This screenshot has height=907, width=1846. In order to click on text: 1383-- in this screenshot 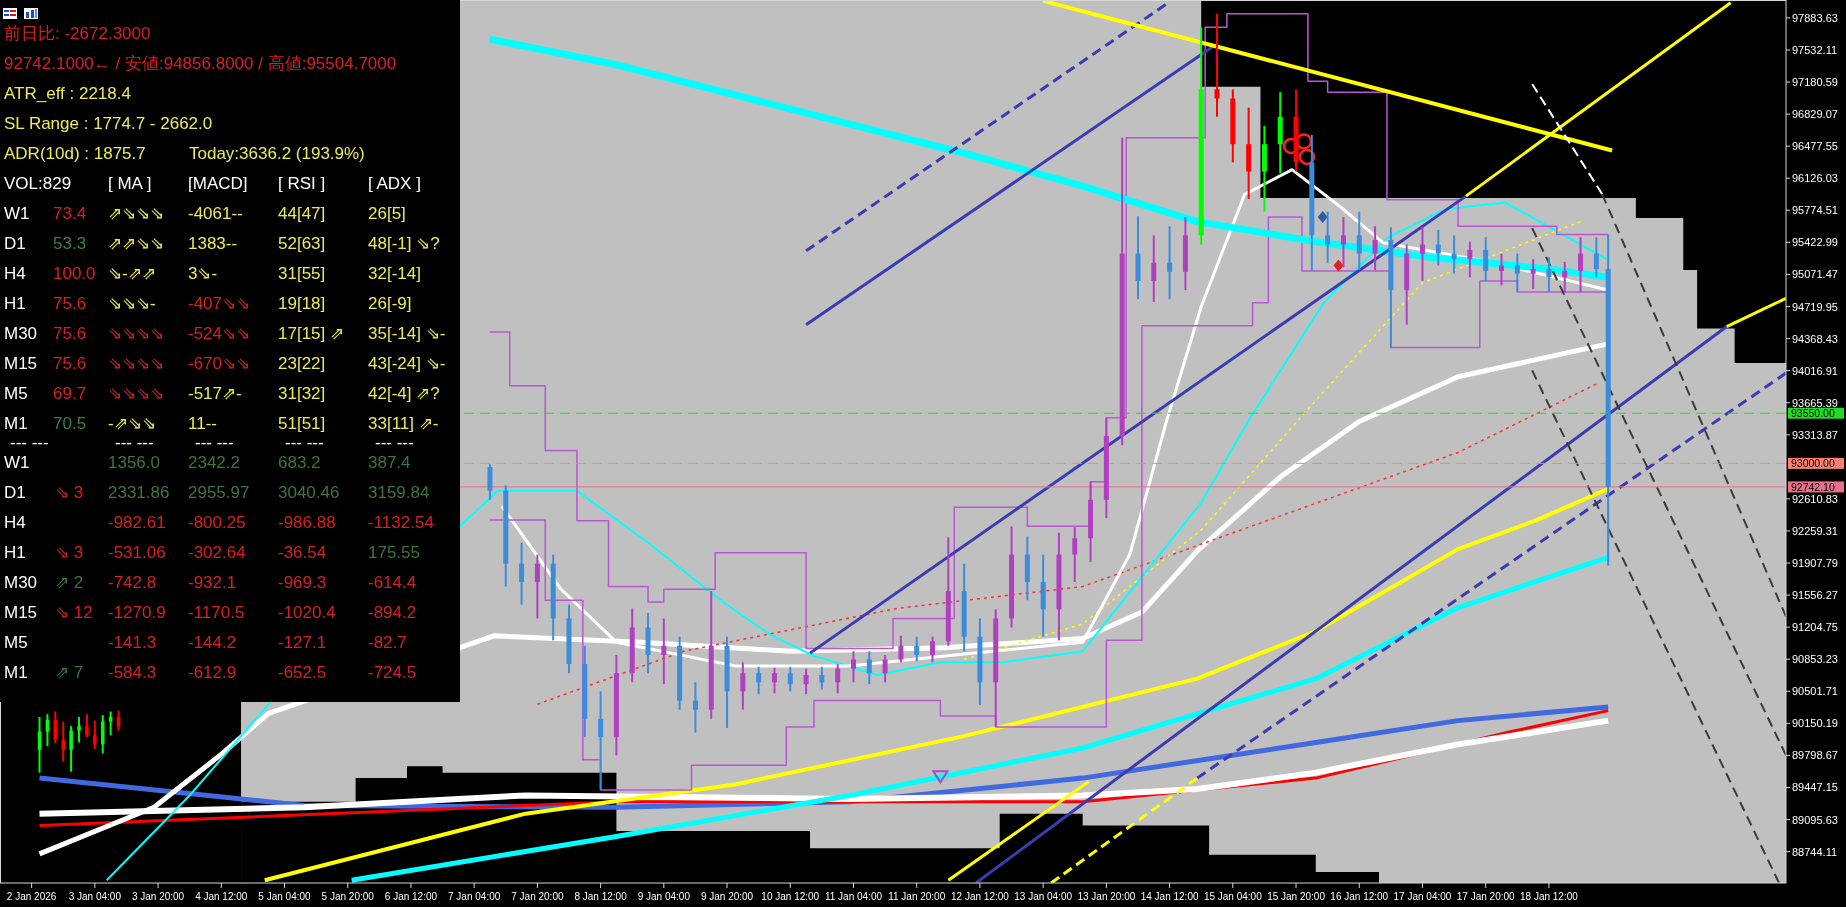, I will do `click(213, 243)`.